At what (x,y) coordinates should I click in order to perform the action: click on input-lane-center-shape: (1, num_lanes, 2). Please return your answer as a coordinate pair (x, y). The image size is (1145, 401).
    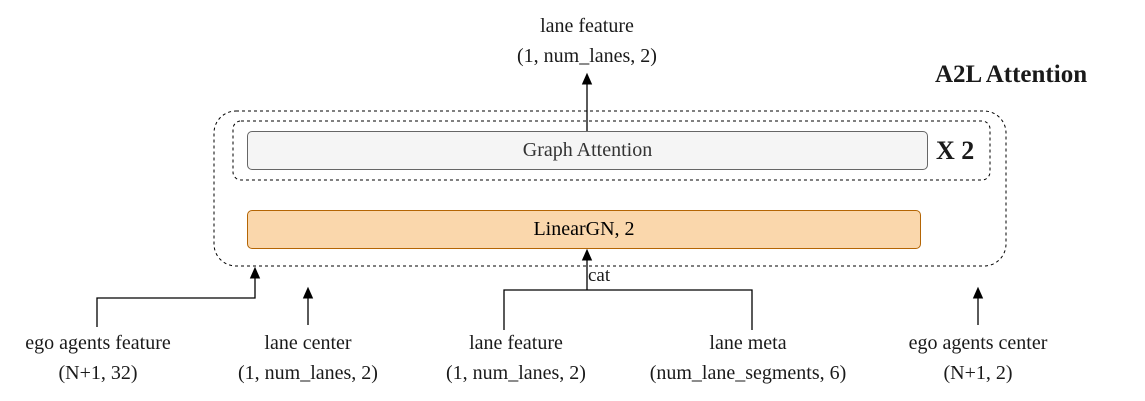
    Looking at the image, I should click on (308, 373).